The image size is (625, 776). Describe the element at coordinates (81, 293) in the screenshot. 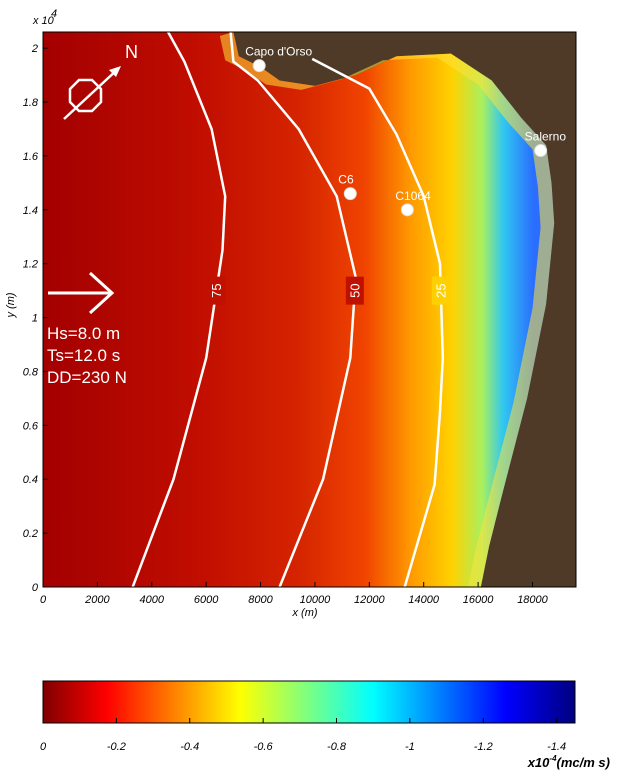

I see `wave-direction-arrow-icon` at that location.